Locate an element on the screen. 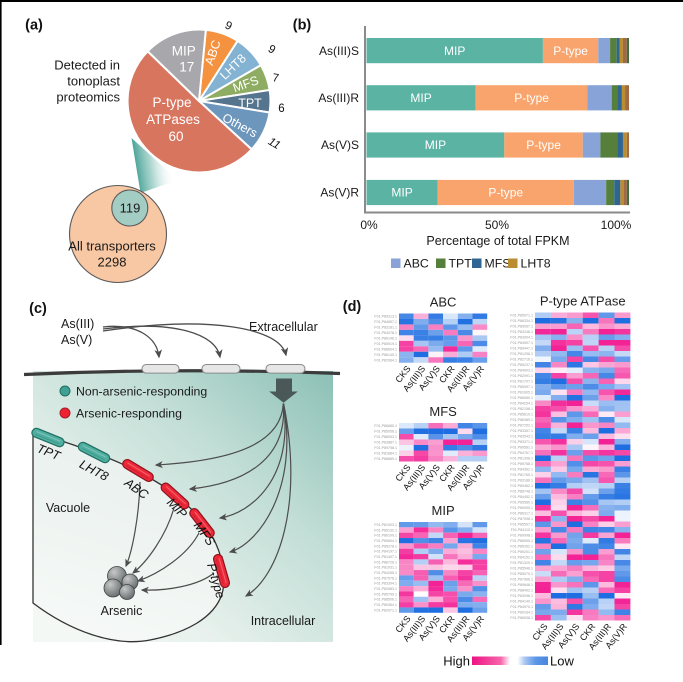 The image size is (683, 682). svg-text: F01.P84003.1 is located at coordinates (521, 371).